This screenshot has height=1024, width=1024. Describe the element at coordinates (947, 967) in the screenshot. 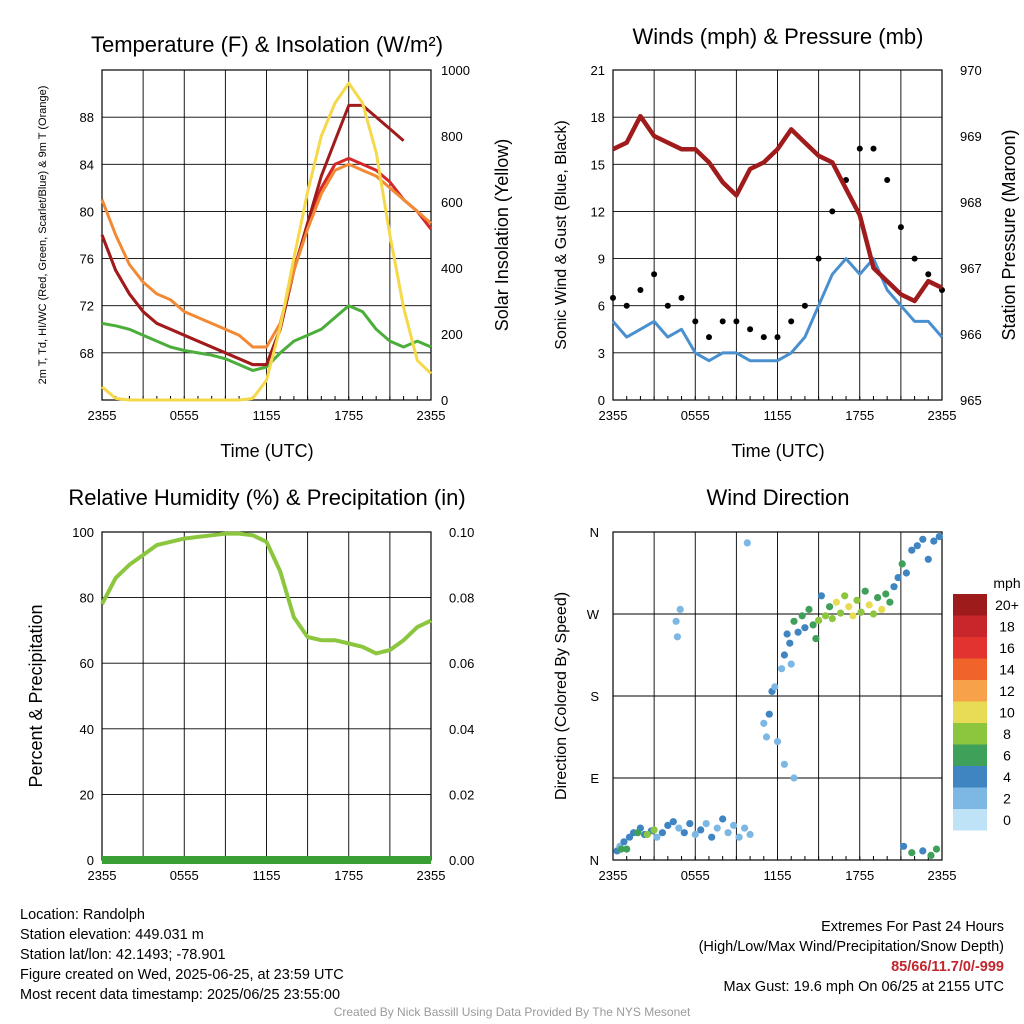

I see `extremes-values: 85/66/11.7/0/-999` at that location.